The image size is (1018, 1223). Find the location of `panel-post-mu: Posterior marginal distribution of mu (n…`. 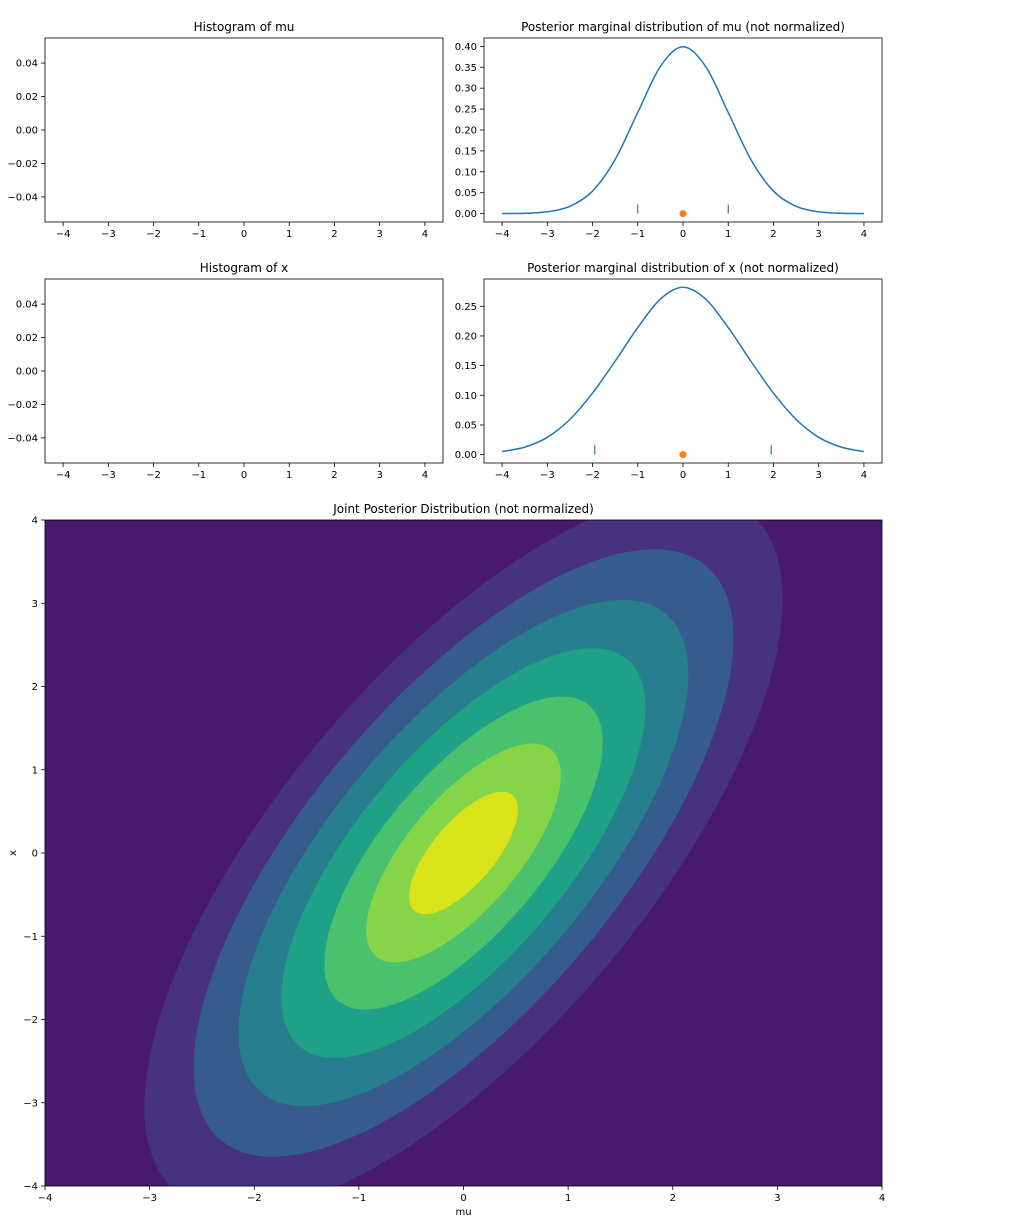

panel-post-mu: Posterior marginal distribution of mu (n… is located at coordinates (669, 130).